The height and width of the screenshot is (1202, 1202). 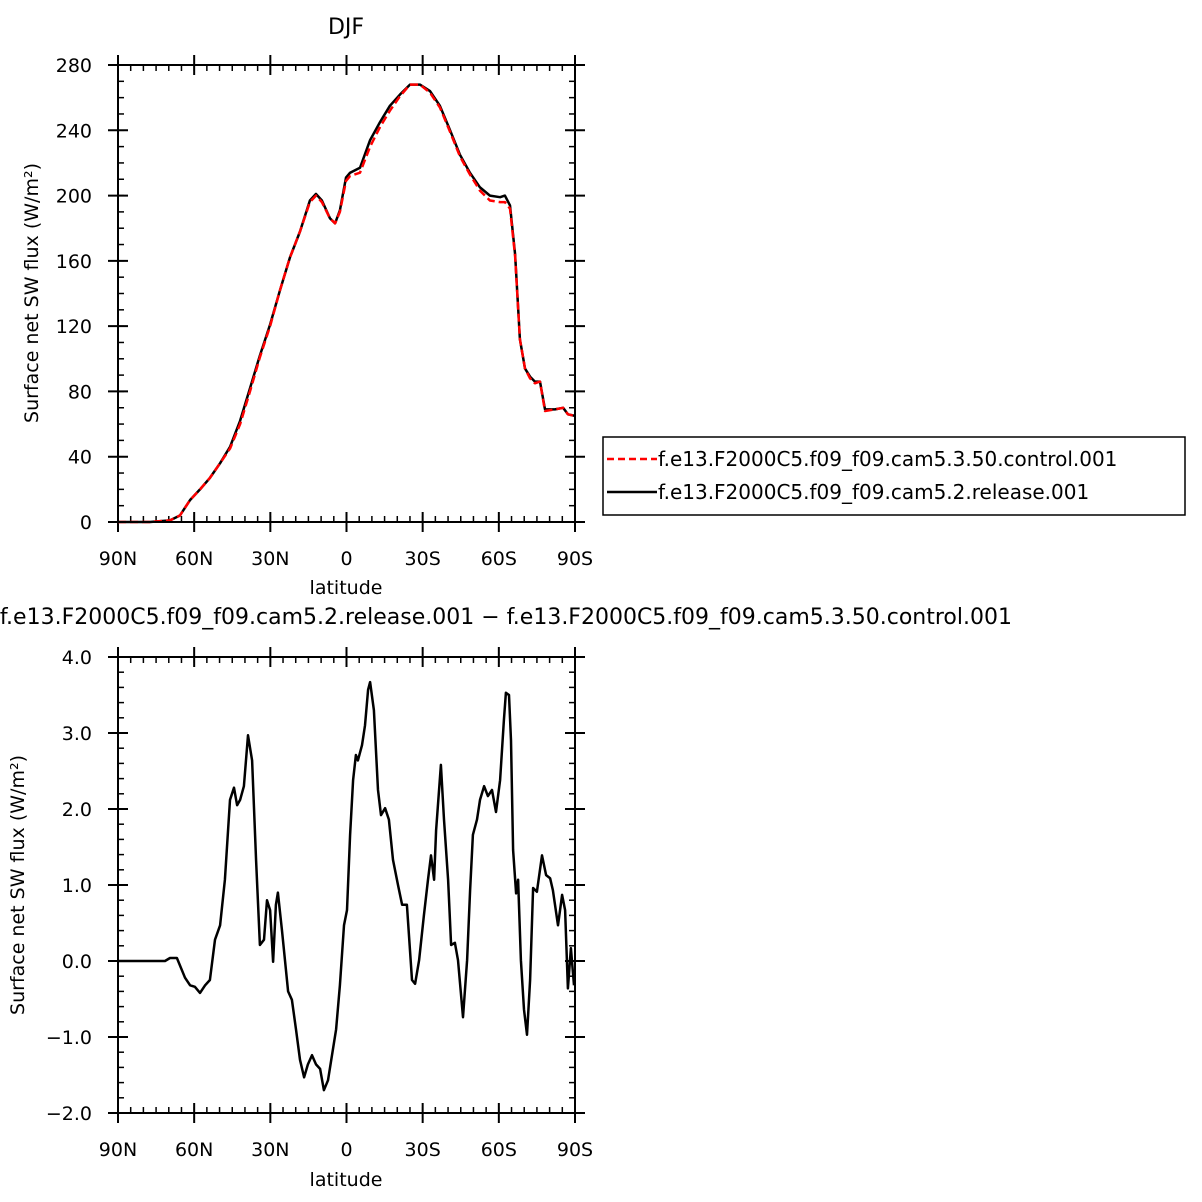 What do you see at coordinates (575, 1150) in the screenshot?
I see `bottom-x-tick-label: 90S` at bounding box center [575, 1150].